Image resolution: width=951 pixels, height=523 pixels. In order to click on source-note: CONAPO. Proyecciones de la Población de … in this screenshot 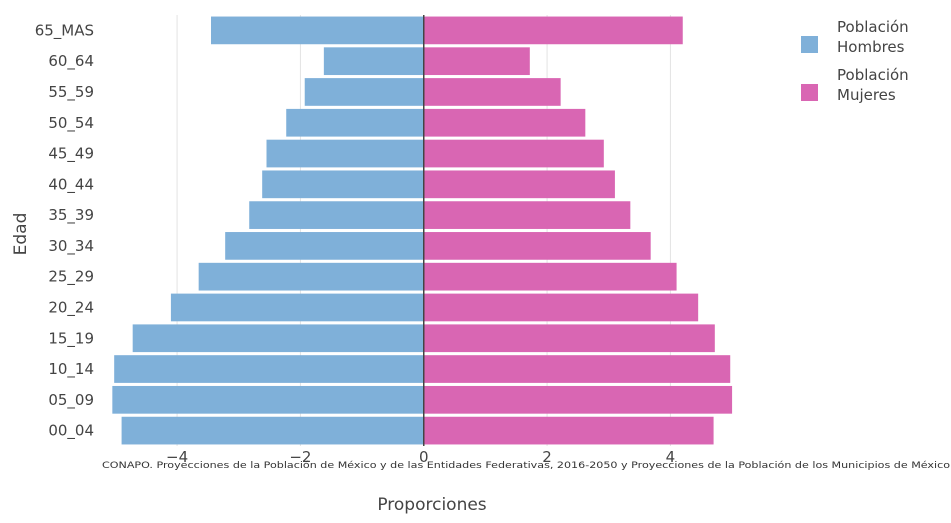, I will do `click(526, 465)`.